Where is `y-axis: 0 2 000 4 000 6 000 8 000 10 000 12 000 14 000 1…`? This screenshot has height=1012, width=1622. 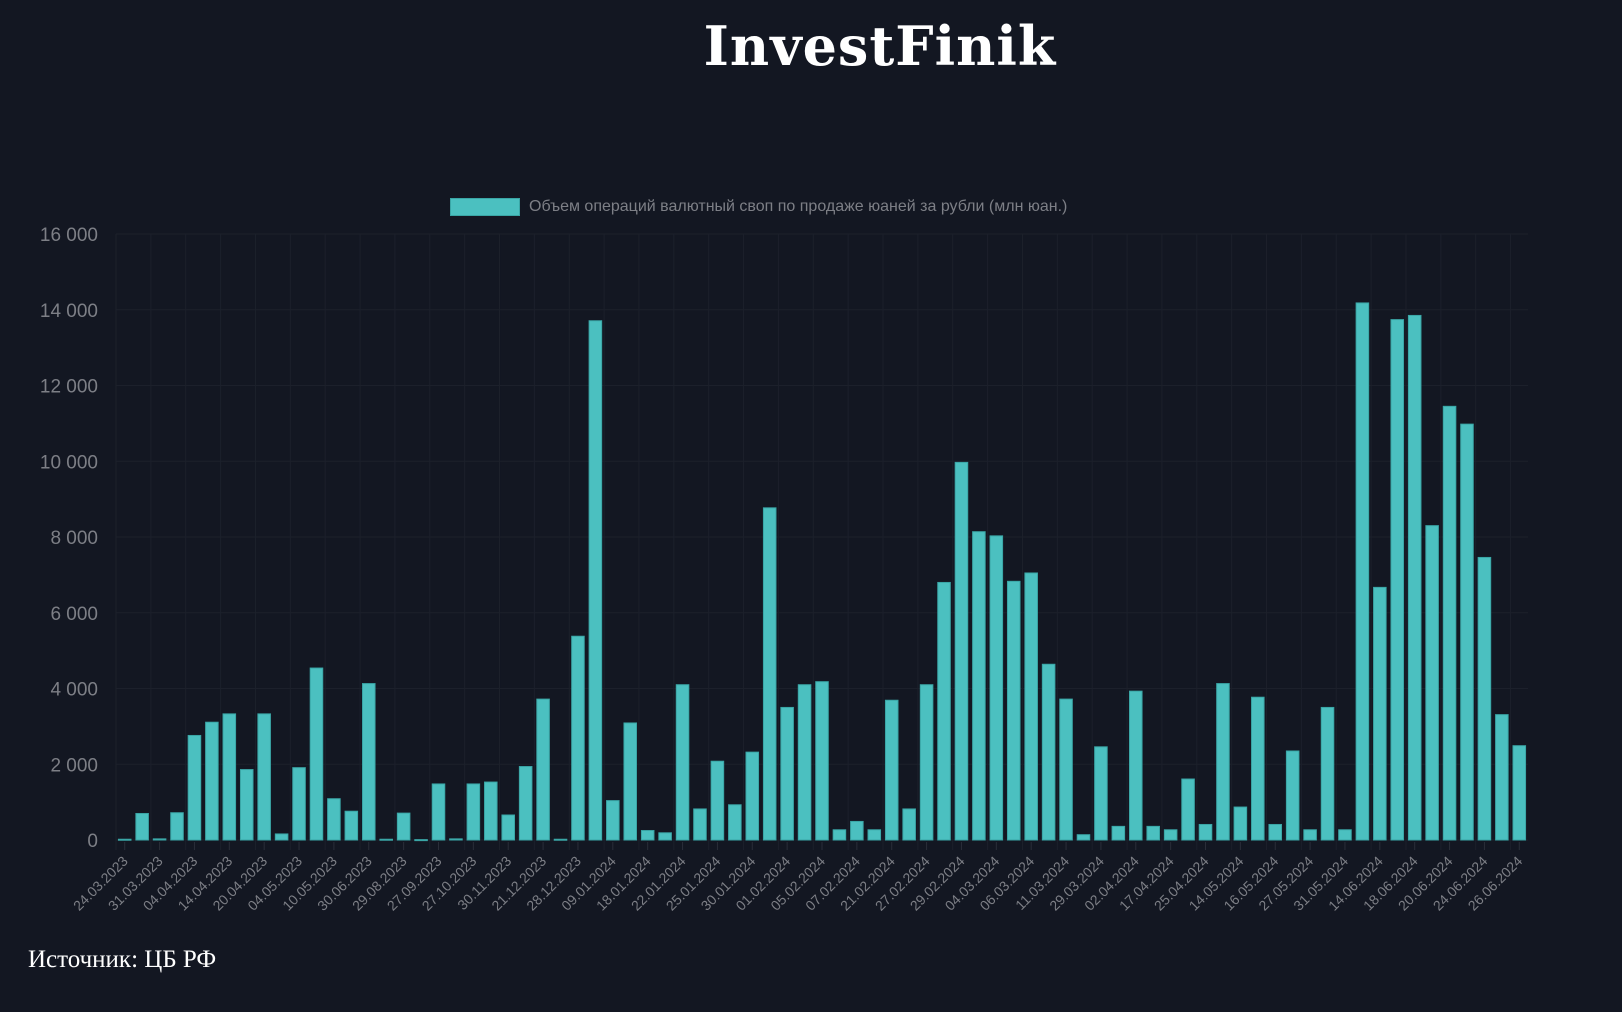
y-axis: 0 2 000 4 000 6 000 8 000 10 000 12 000 14 000 1… is located at coordinates (69, 538).